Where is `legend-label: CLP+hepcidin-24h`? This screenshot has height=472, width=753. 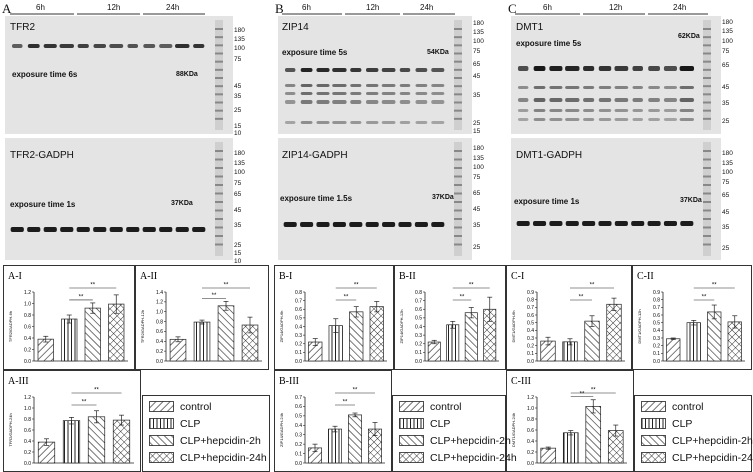
legend-label: CLP+hepcidin-24h is located at coordinates (712, 458).